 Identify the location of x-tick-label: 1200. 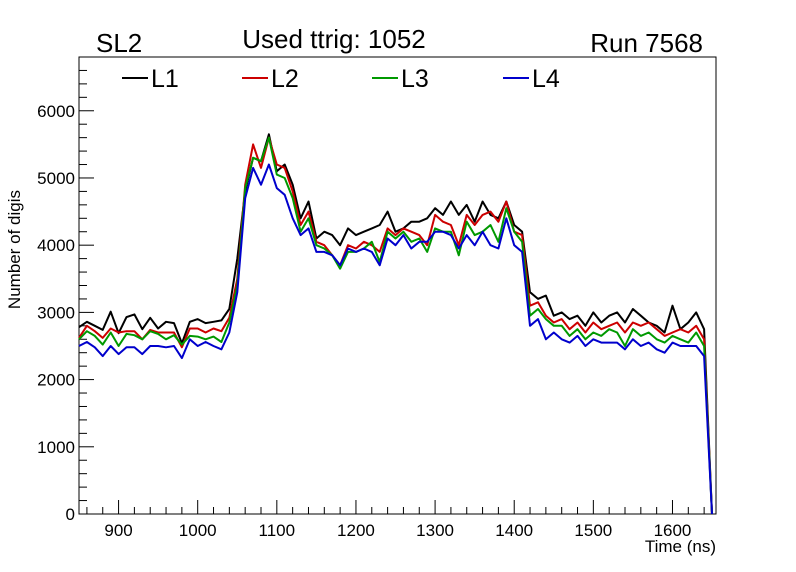
(356, 530).